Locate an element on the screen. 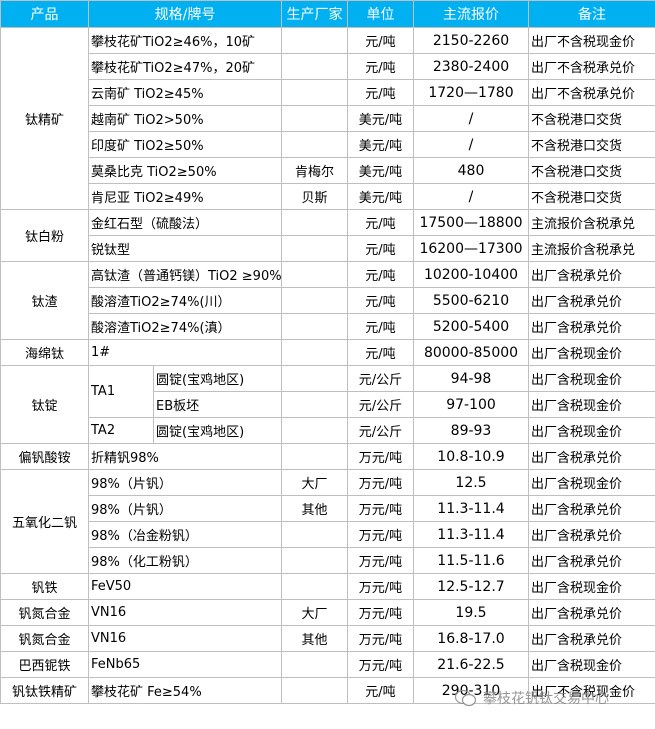  table-row: 巴西铌铁 FeNb65 万元/吨 21.6-22.5 出厂含税现金价 is located at coordinates (327, 664).